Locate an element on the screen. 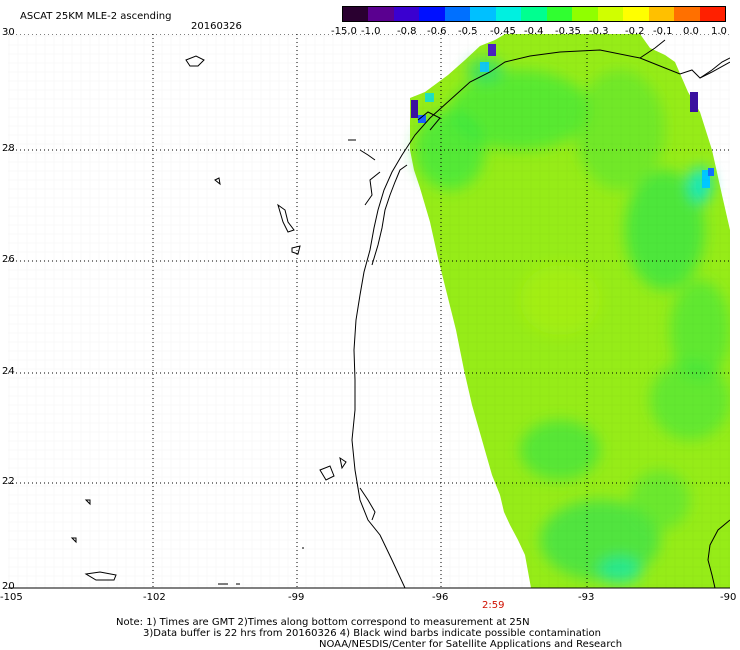  lon-label-90: -90 is located at coordinates (728, 597).